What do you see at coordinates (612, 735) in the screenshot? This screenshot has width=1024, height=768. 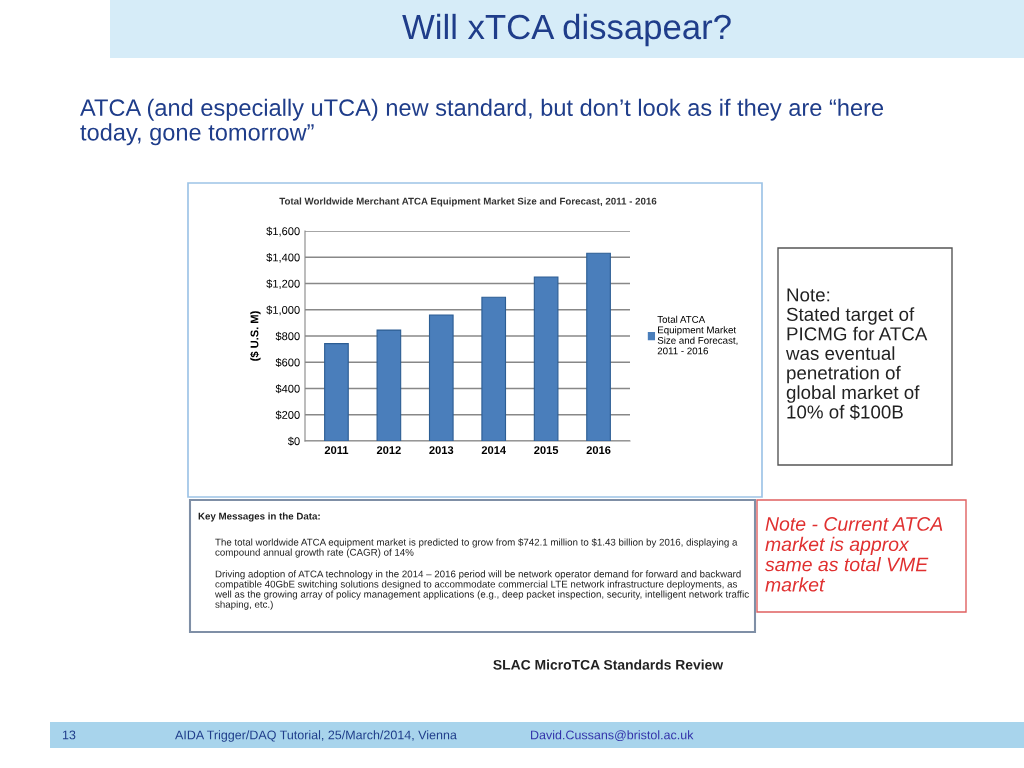 I see `text: David.Cussans@bristol.ac.uk` at bounding box center [612, 735].